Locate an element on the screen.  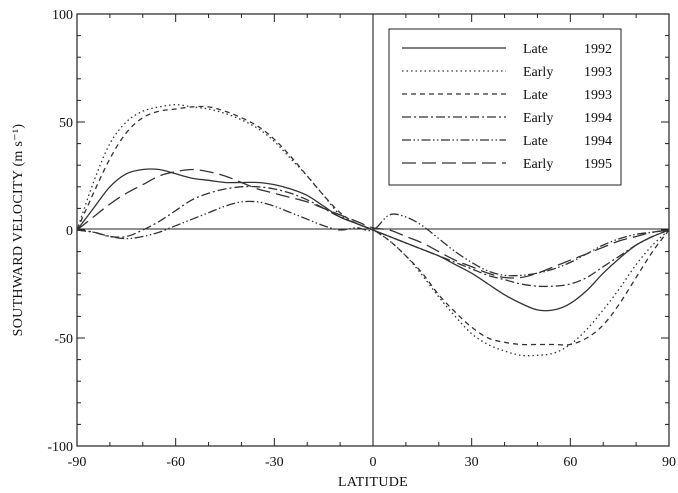
legend-box is located at coordinates (505, 107).